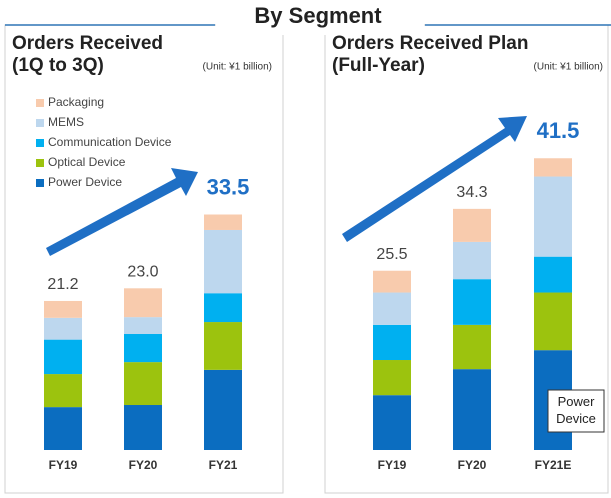  I want to click on legend-label: MEMS, so click(66, 122).